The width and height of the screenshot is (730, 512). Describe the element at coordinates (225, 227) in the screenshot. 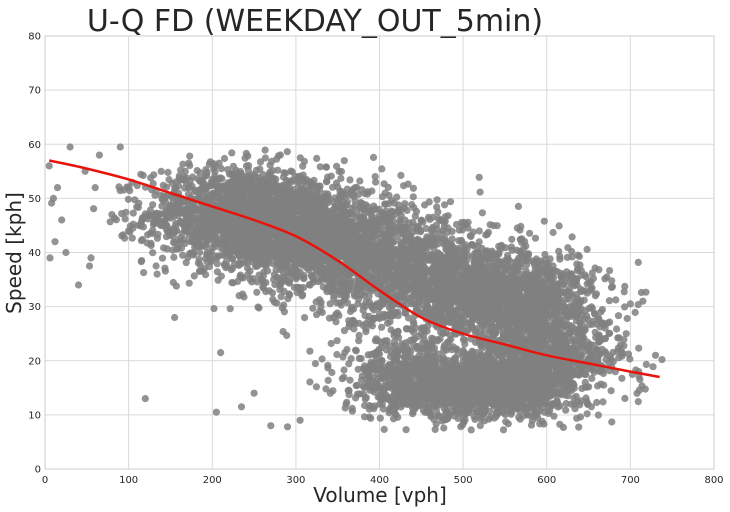

I see `scatter-point-2003` at that location.